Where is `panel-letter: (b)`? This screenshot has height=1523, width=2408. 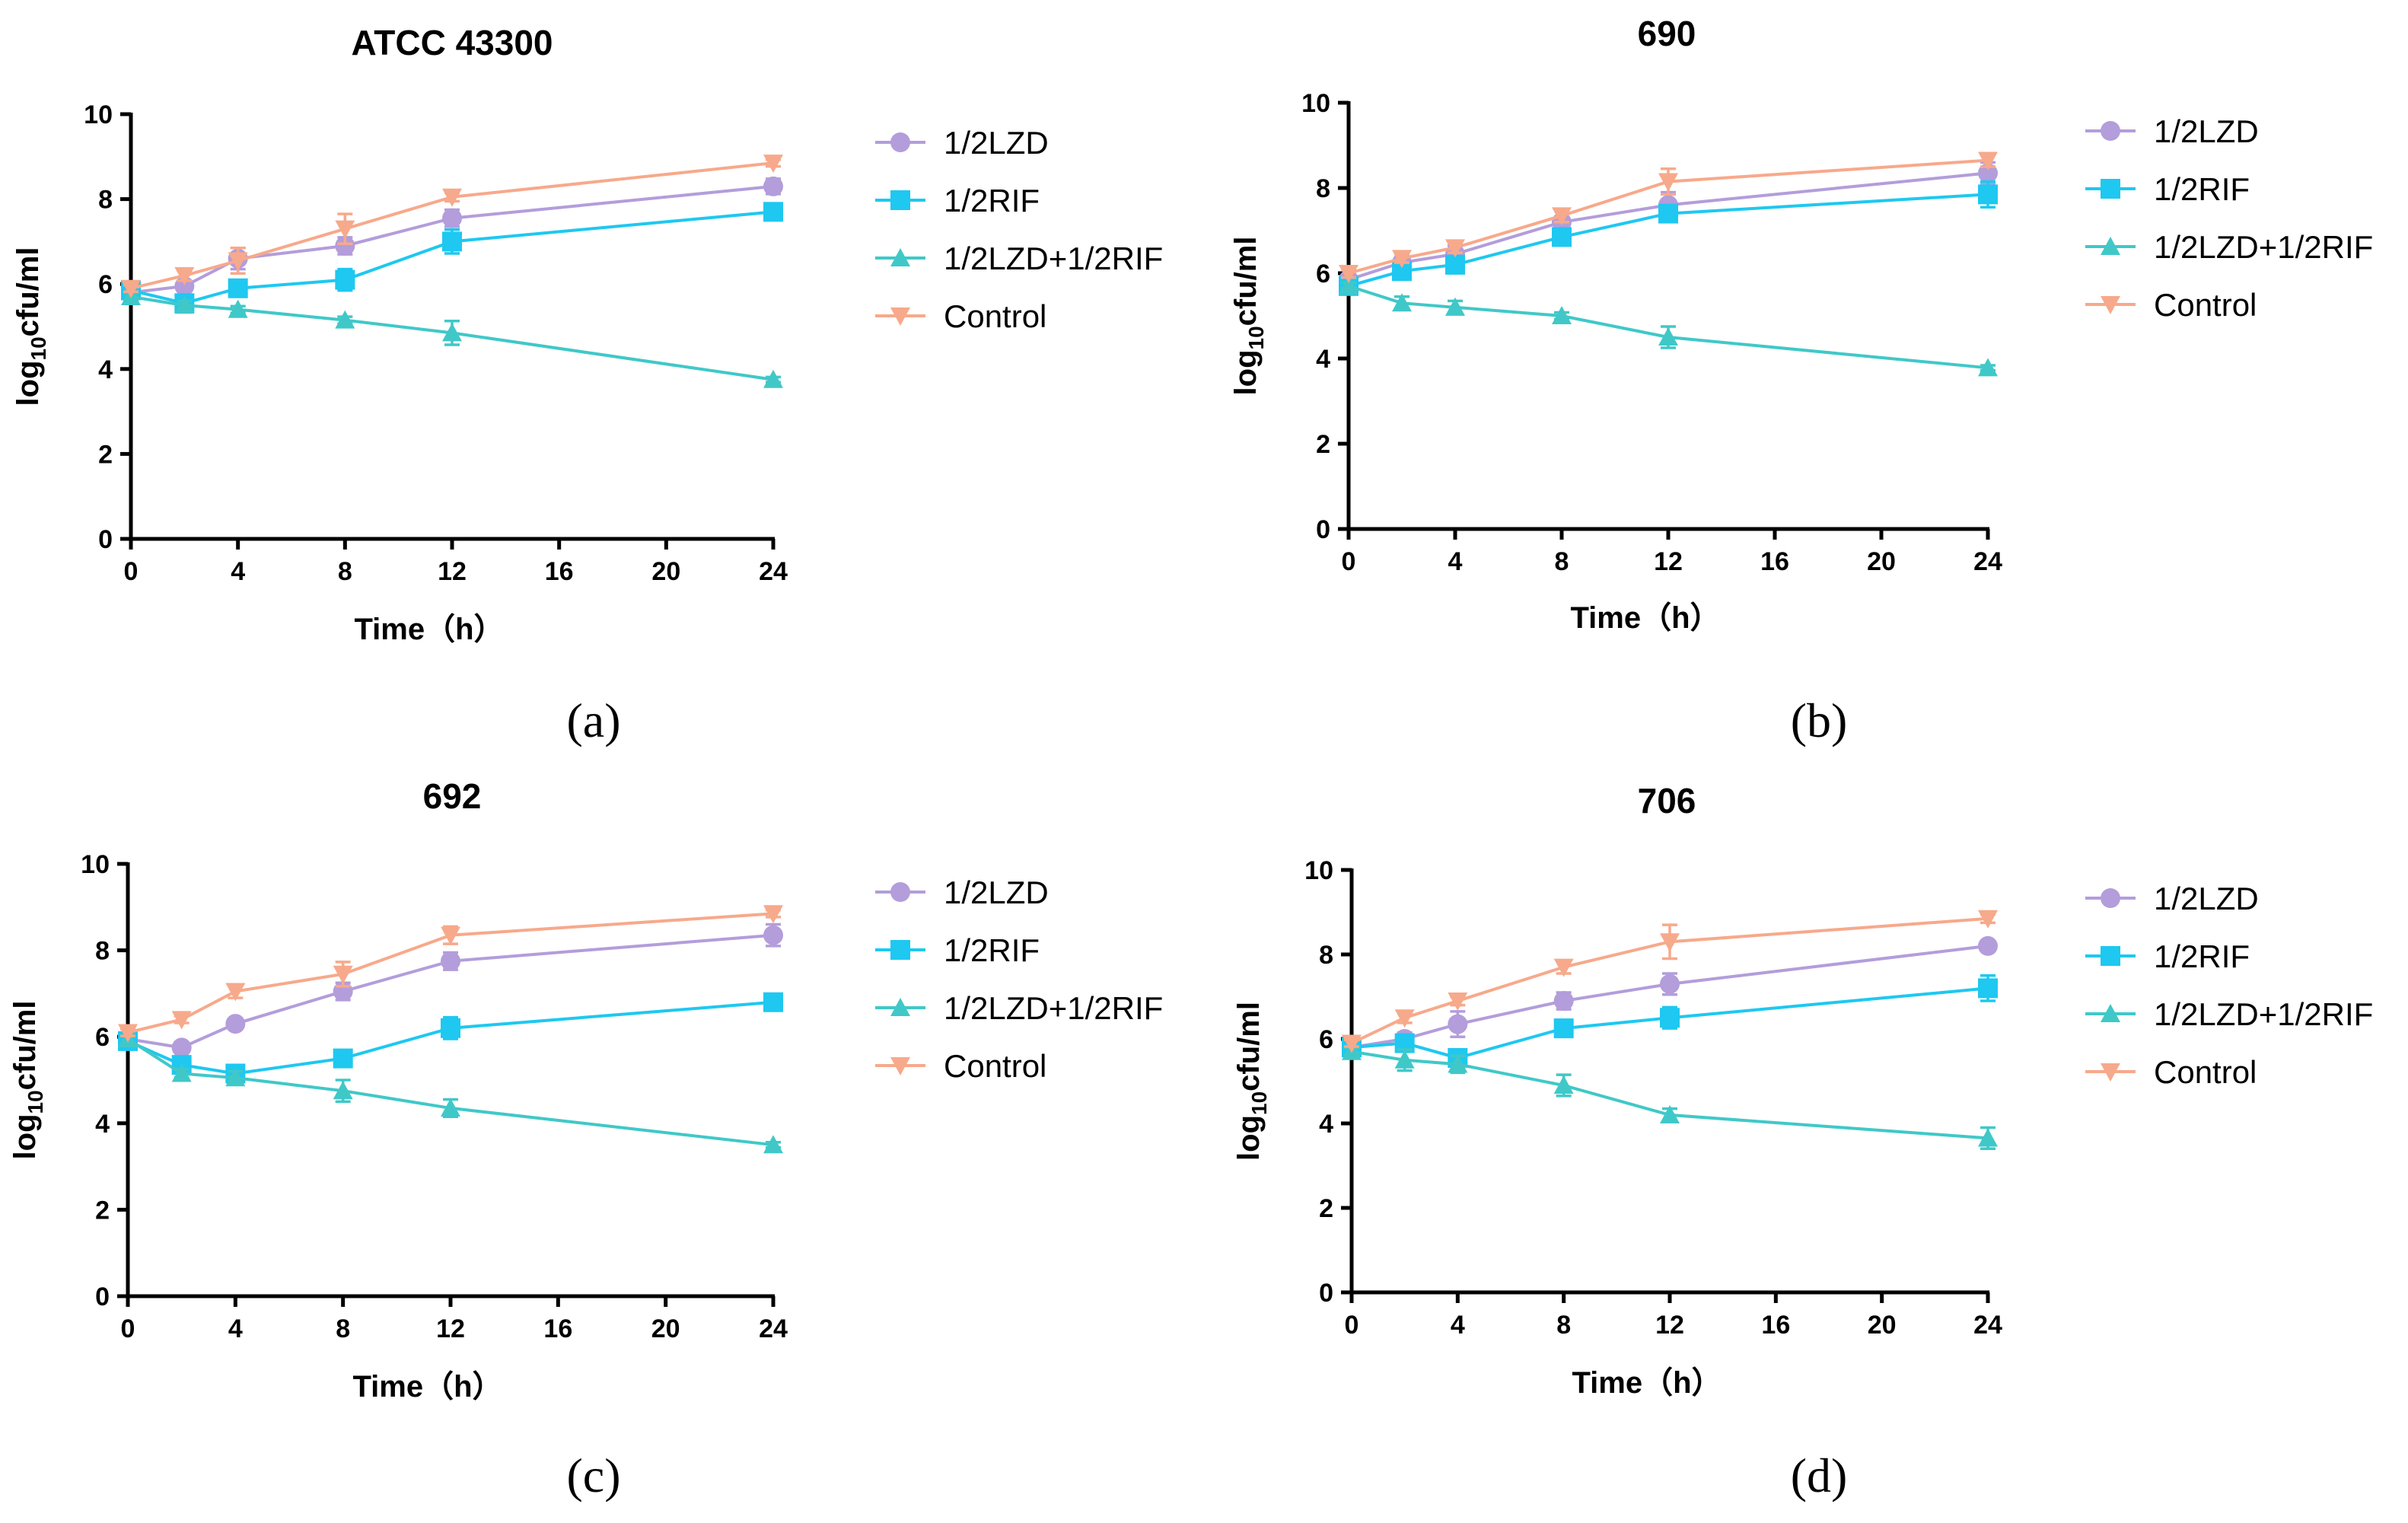
panel-letter: (b) is located at coordinates (1819, 720).